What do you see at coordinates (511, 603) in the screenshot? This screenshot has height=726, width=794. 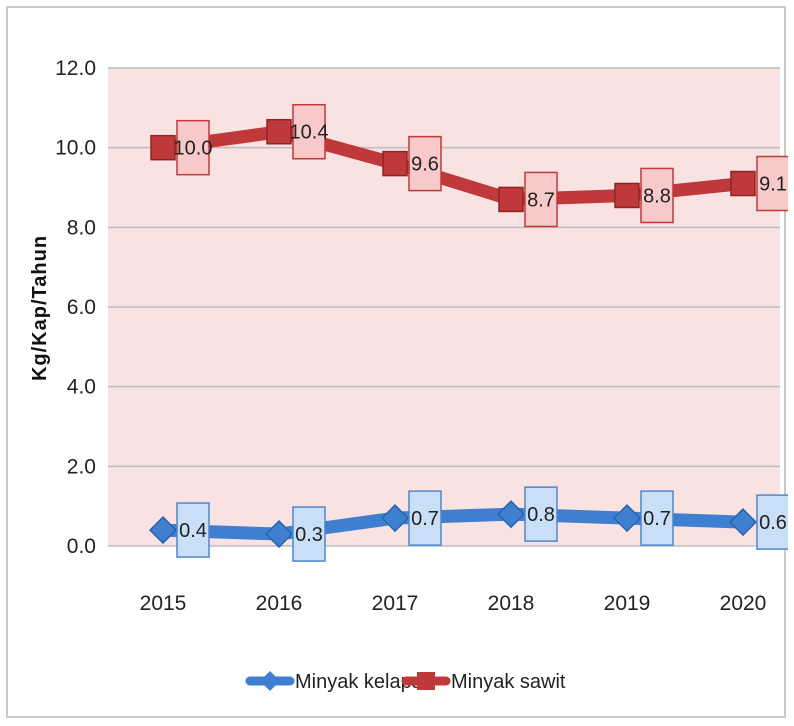 I see `x-tick-label: 2018` at bounding box center [511, 603].